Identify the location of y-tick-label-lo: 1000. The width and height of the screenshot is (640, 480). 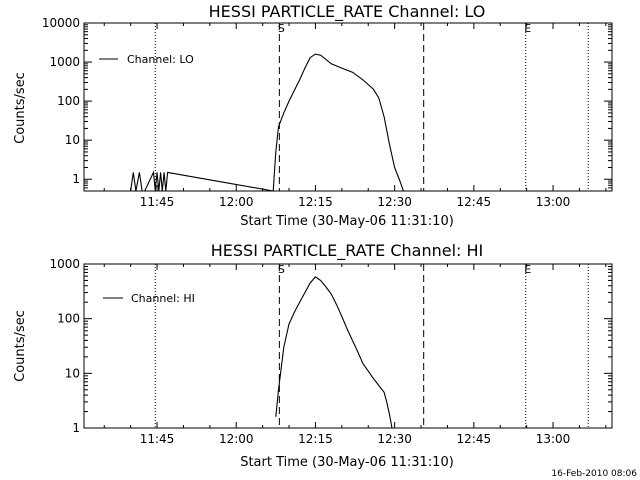
(64, 62).